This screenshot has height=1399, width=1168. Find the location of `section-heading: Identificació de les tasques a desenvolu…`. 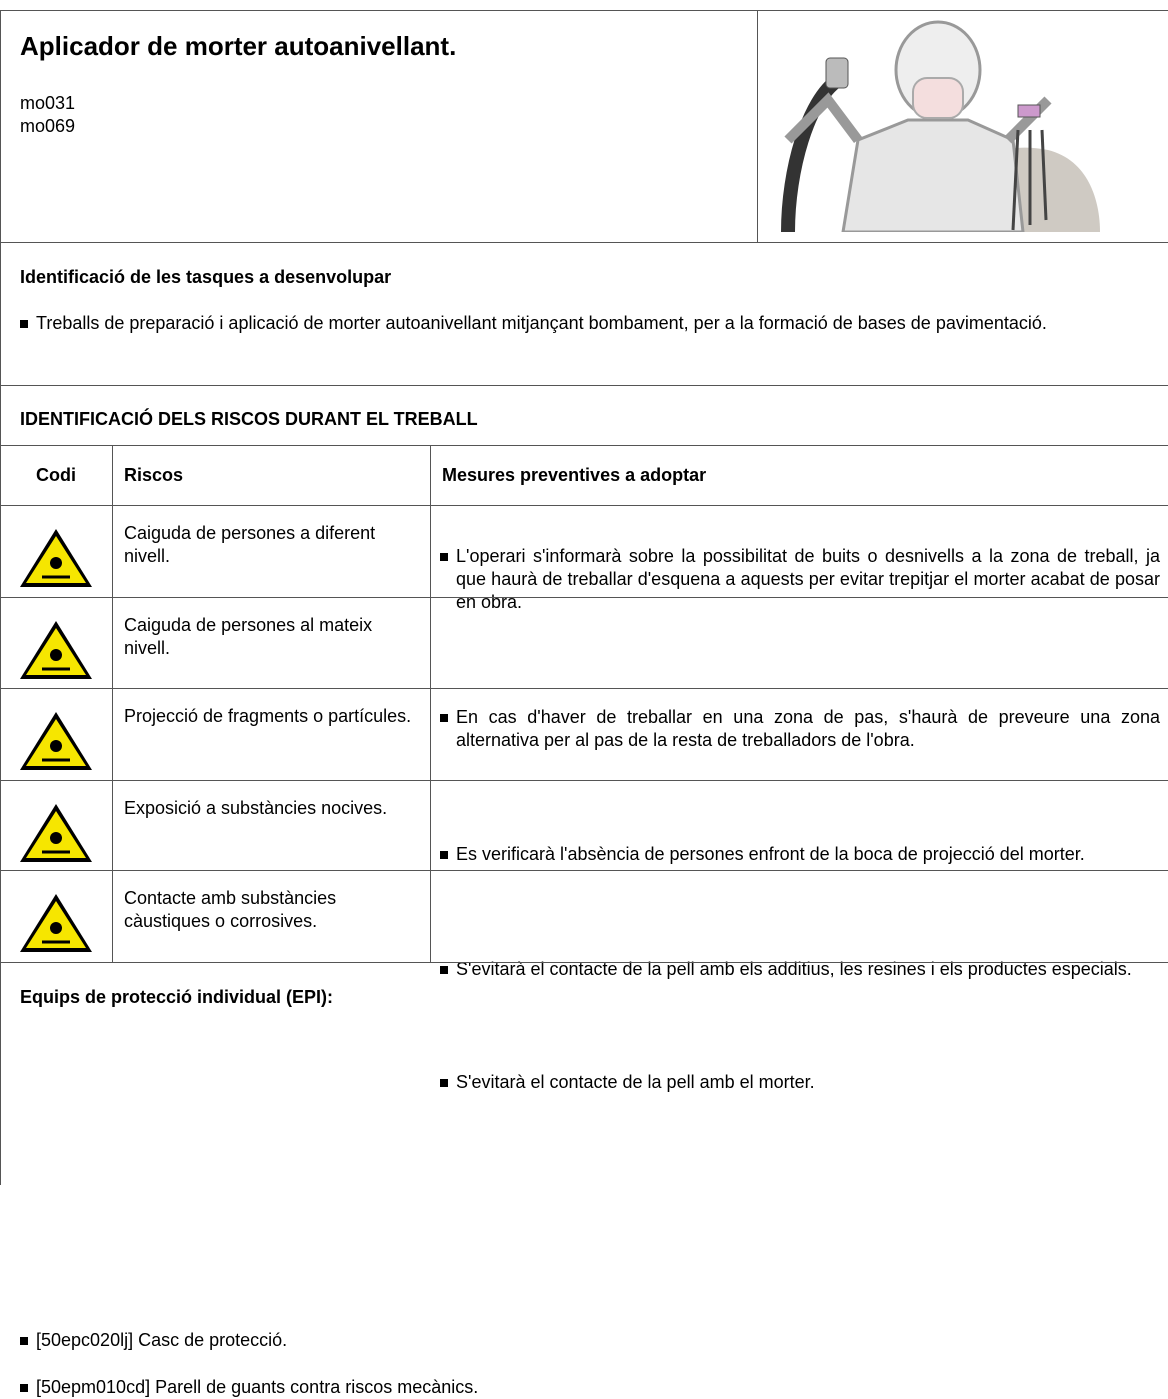

section-heading: Identificació de les tasques a desenvolu… is located at coordinates (206, 277).